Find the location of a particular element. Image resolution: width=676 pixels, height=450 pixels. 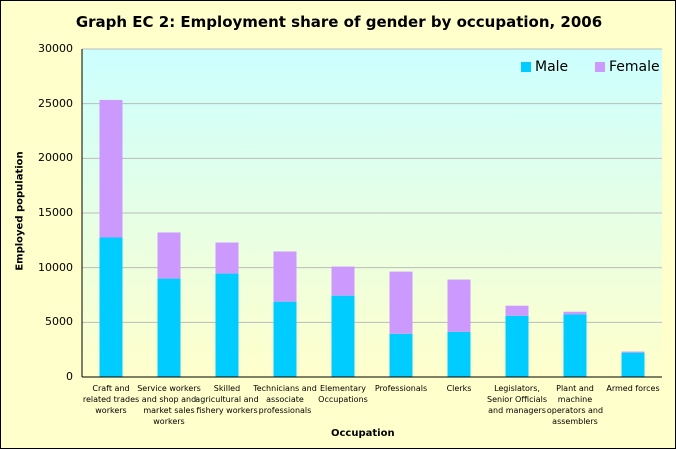

y-axis-label: Employed population is located at coordinates (20, 211).